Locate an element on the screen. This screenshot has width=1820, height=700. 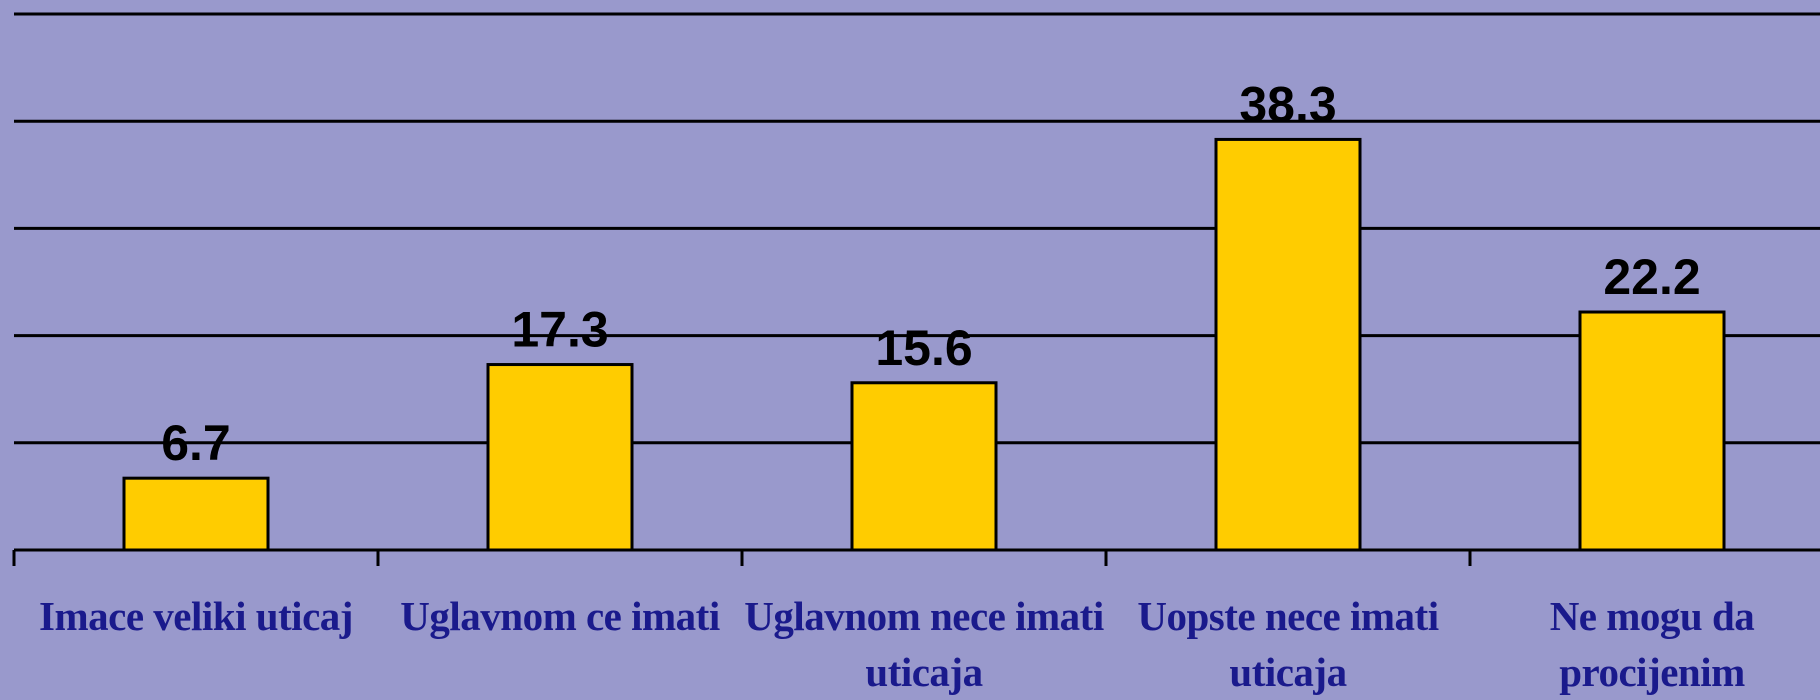
x-tick-label: Uglavnom ce imati is located at coordinates (560, 616).